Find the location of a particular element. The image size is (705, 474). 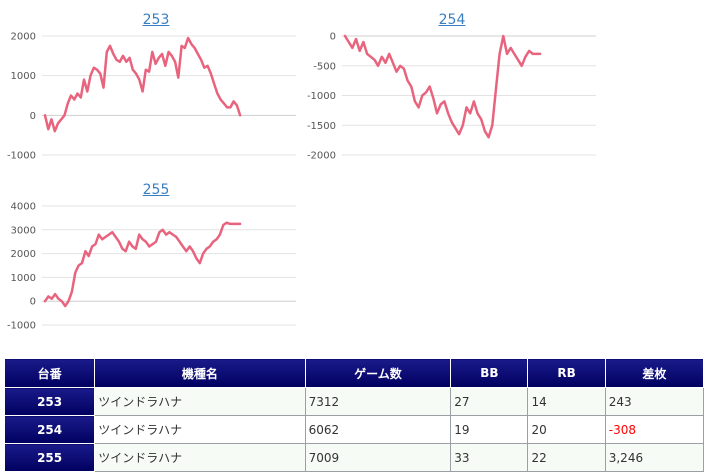

col-header-number: 台番 is located at coordinates (49, 373).